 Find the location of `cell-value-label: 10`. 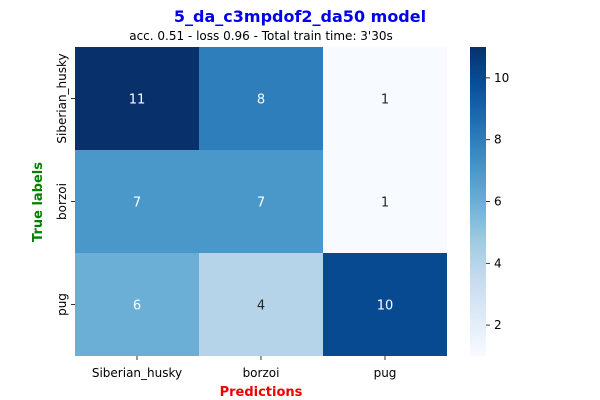

cell-value-label: 10 is located at coordinates (385, 306).